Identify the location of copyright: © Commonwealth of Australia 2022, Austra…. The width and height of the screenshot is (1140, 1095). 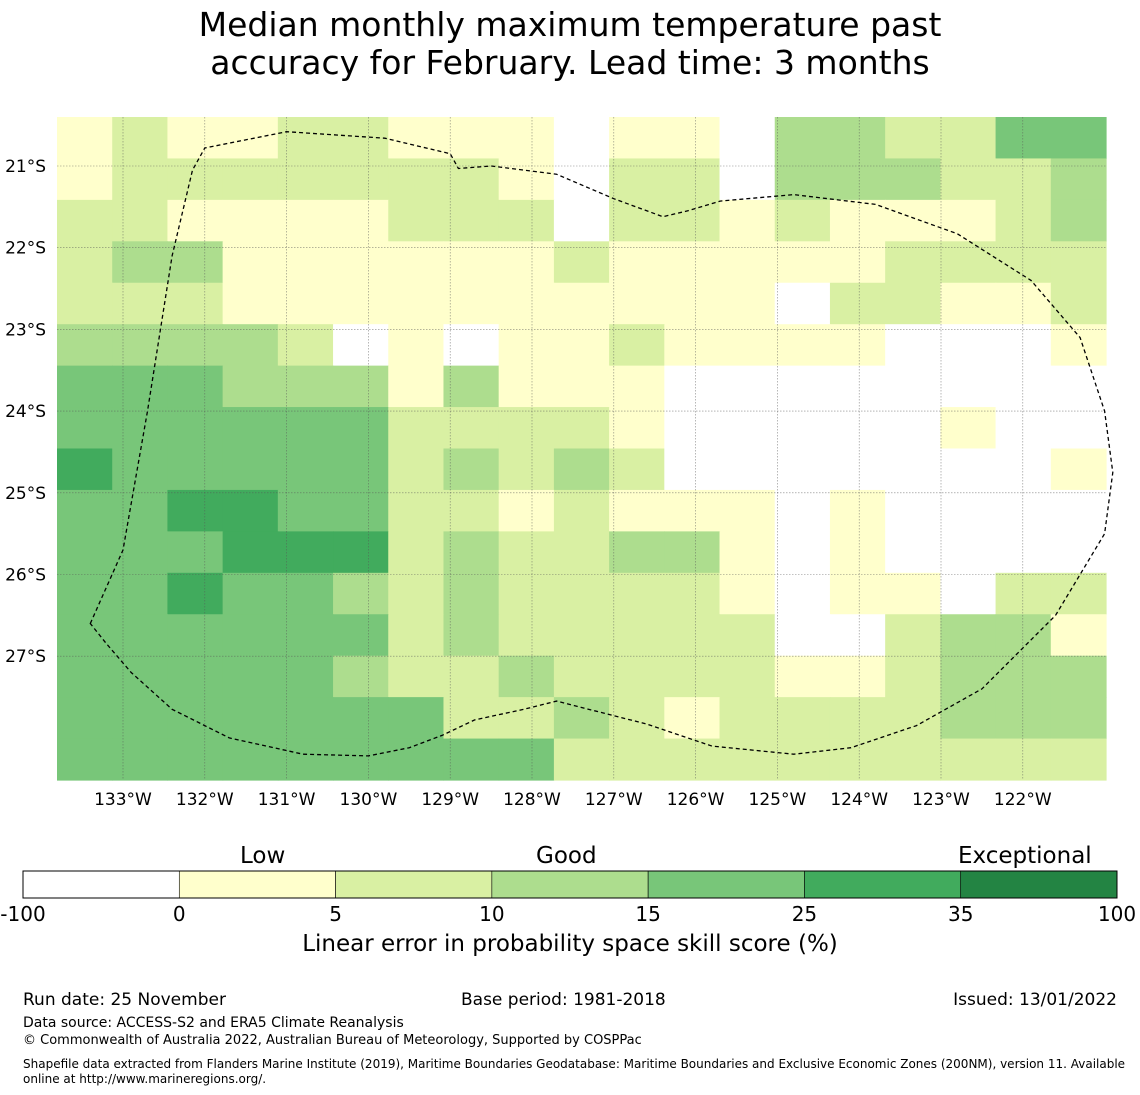
(332, 1040).